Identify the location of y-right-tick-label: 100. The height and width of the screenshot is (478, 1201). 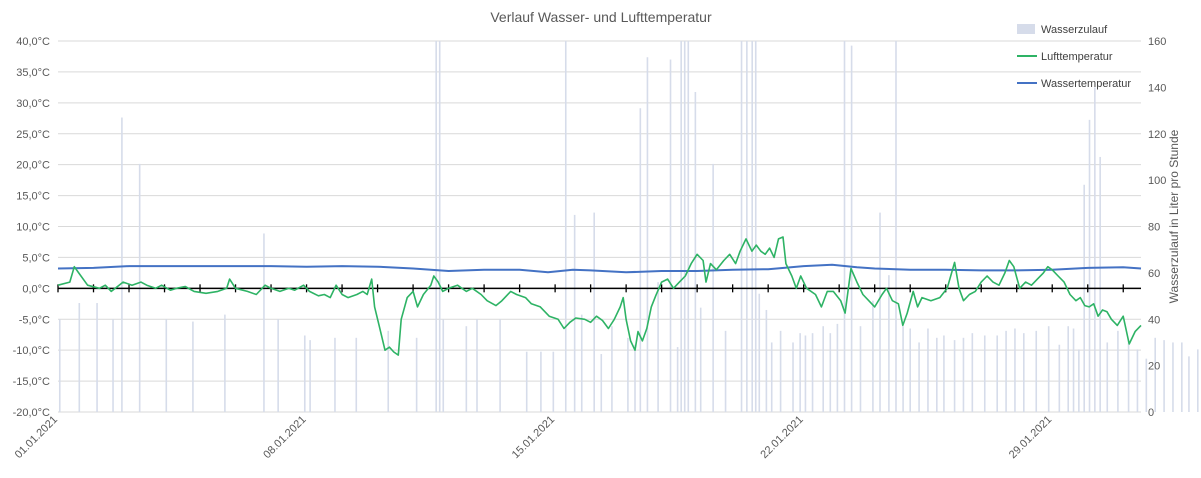
(1157, 181).